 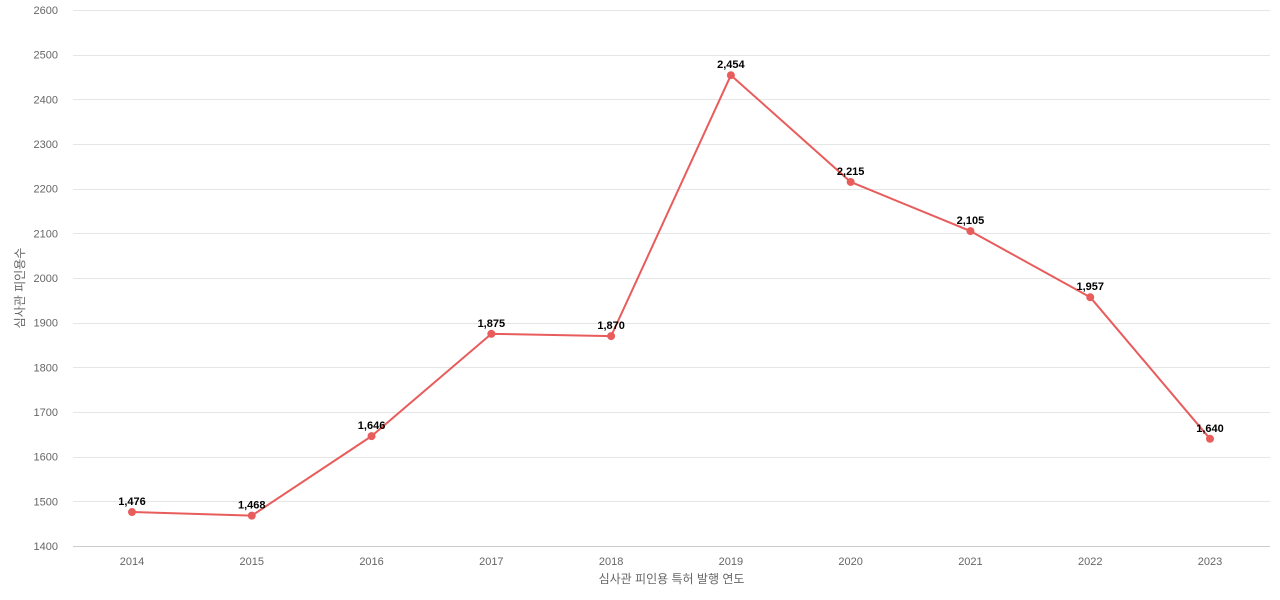 I want to click on x-tick-label: 2015, so click(x=252, y=562).